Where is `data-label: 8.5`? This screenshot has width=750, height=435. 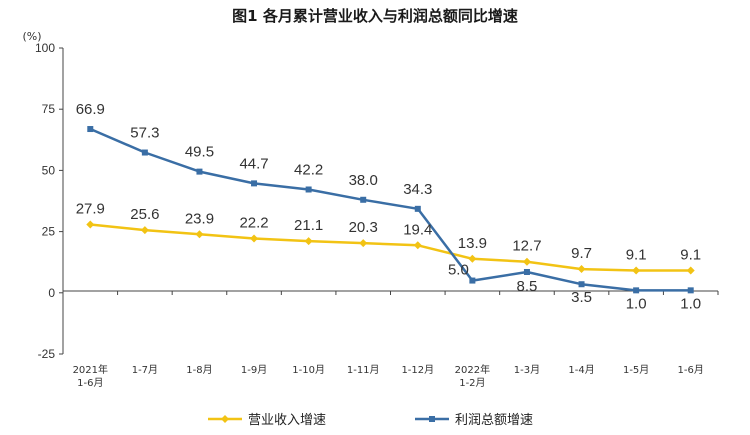
data-label: 8.5 is located at coordinates (527, 286).